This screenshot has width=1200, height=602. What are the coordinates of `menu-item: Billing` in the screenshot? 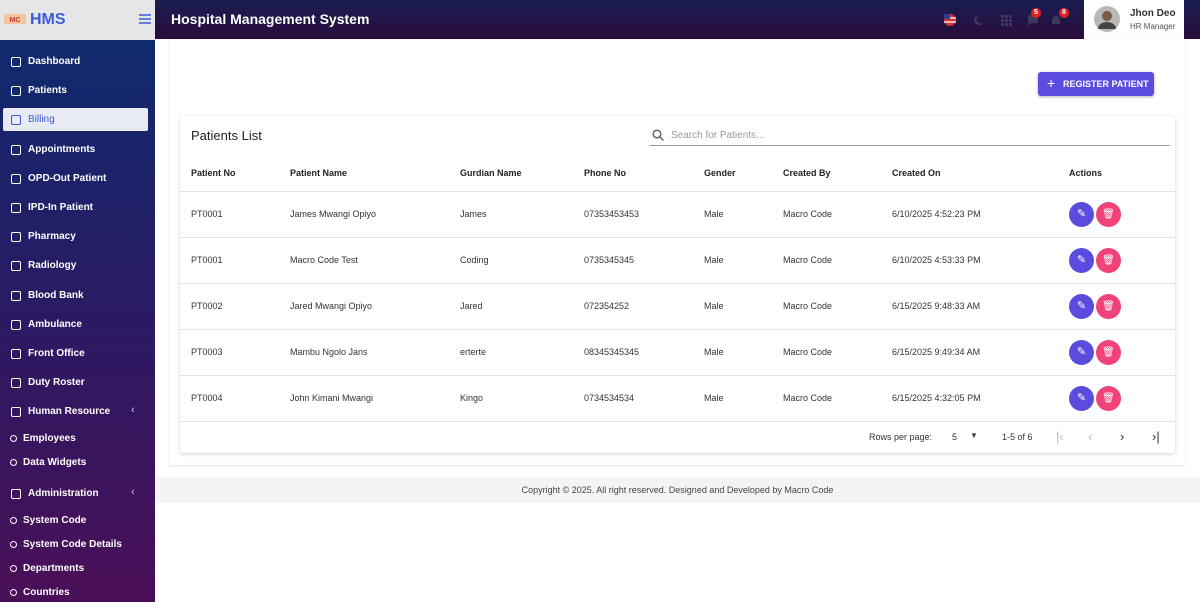 It's located at (75, 120).